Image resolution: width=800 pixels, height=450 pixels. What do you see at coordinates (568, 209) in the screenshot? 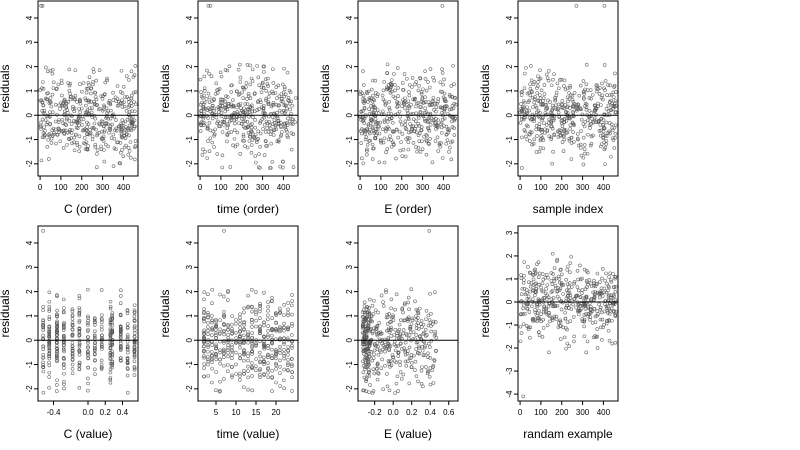
I see `x-axis-label: sample index` at bounding box center [568, 209].